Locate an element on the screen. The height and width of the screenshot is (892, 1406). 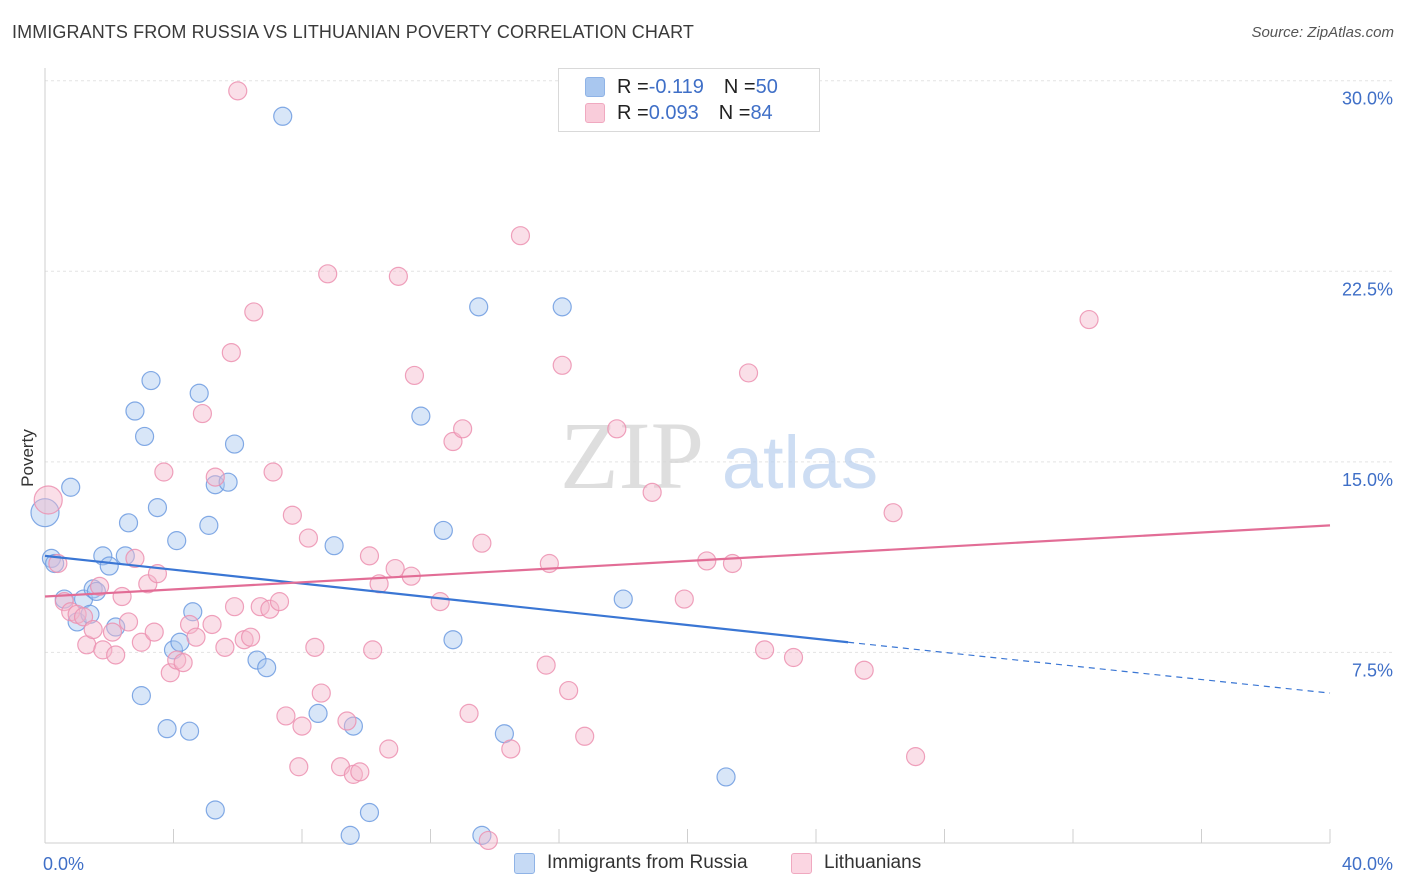
n-value: 50 is located at coordinates (766, 86).